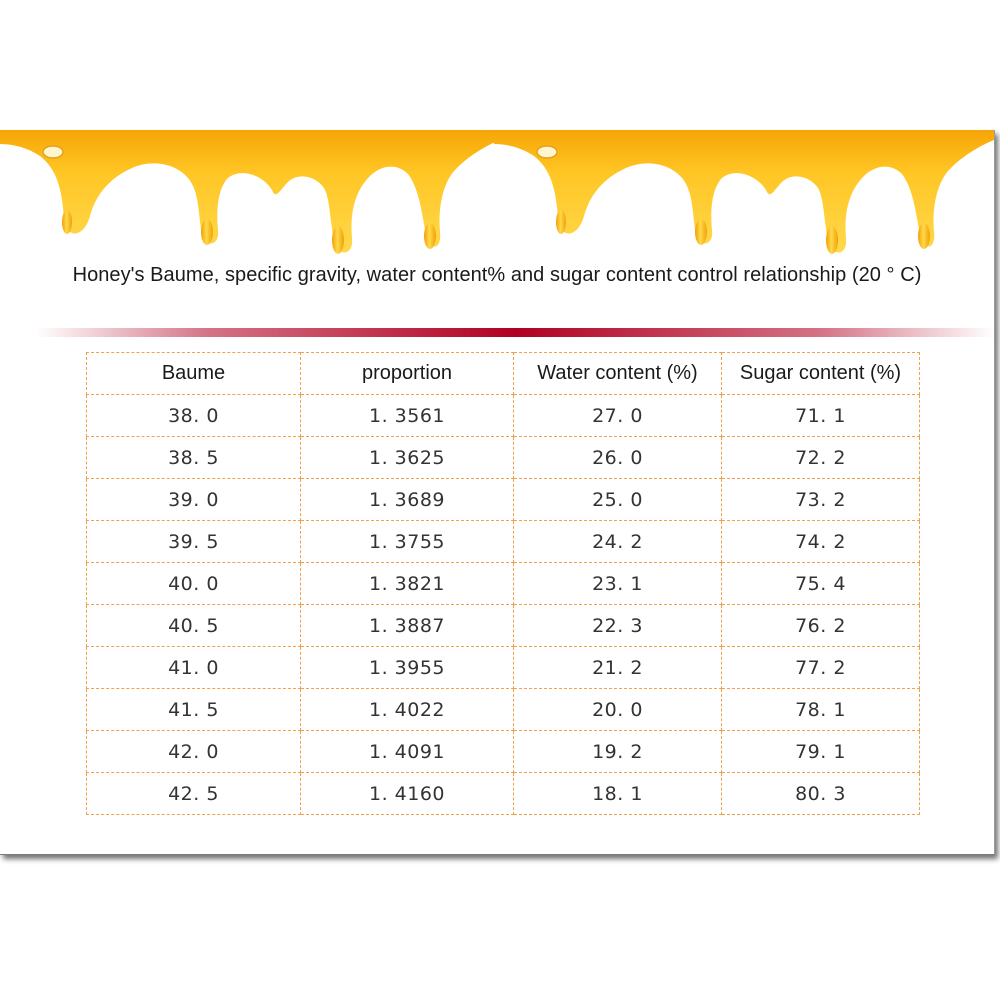 The width and height of the screenshot is (1000, 1000). I want to click on table-cell: 41. 0, so click(193, 667).